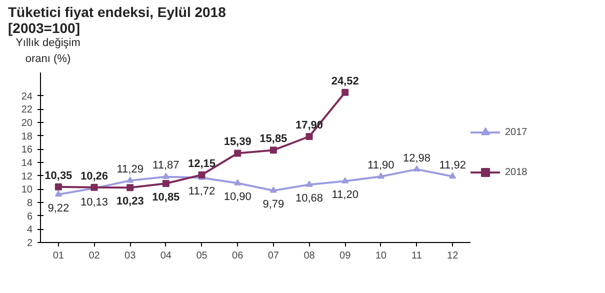 The height and width of the screenshot is (293, 605). What do you see at coordinates (274, 139) in the screenshot?
I see `data-label: 15,85` at bounding box center [274, 139].